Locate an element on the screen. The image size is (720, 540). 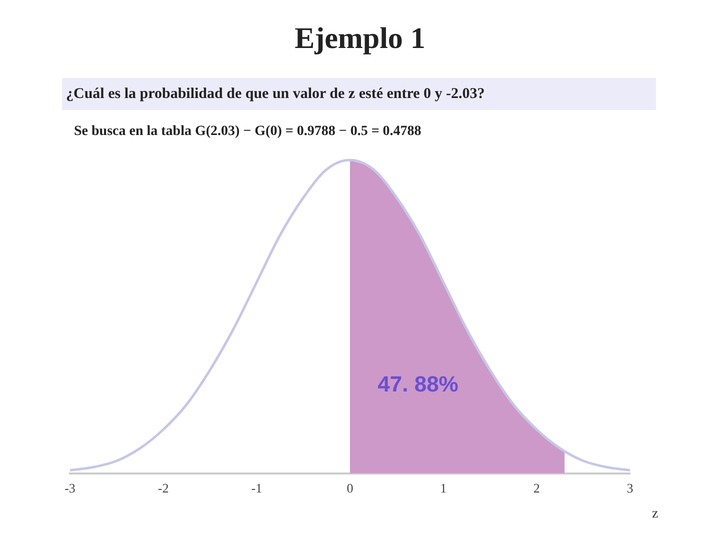
x-tick-label: 1 is located at coordinates (443, 488).